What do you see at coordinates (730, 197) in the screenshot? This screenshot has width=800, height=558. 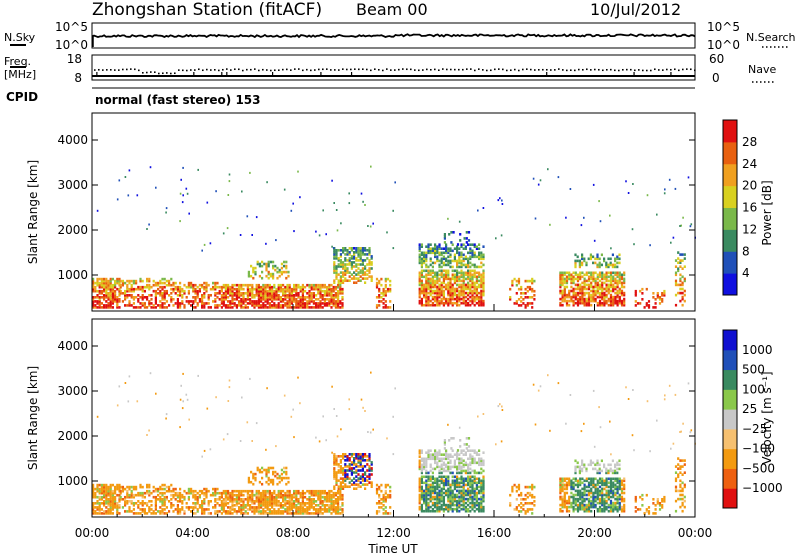 I see `colorbar-segment` at bounding box center [730, 197].